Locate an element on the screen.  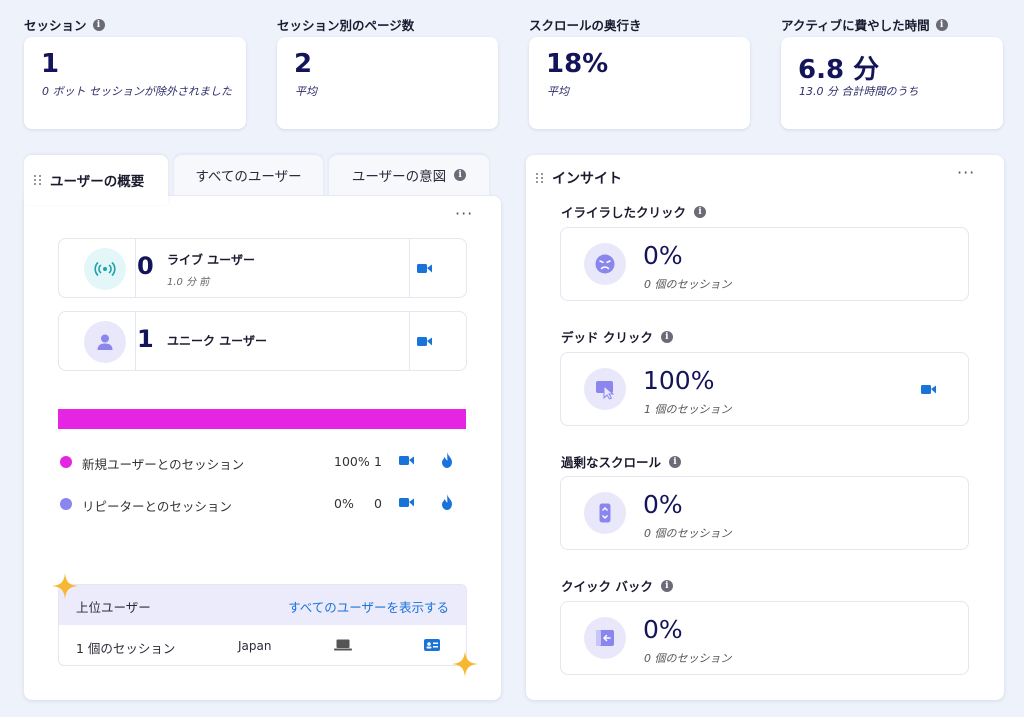
insight-dead-clicks-card: 100% 1 個のセッション is located at coordinates (764, 389).